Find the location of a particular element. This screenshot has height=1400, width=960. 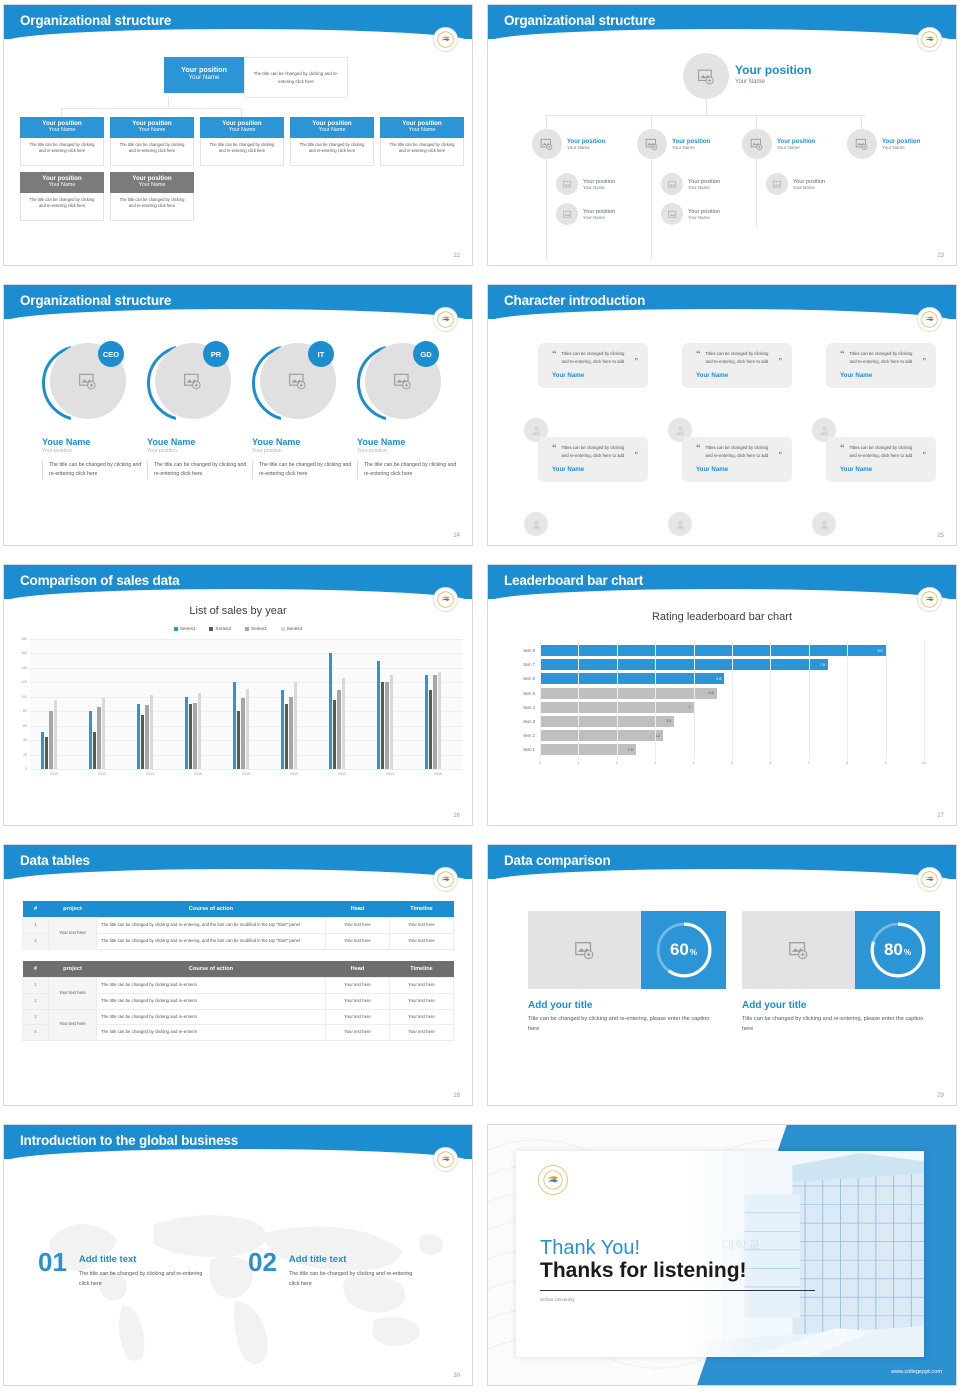

donut-unit: % is located at coordinates (693, 952).